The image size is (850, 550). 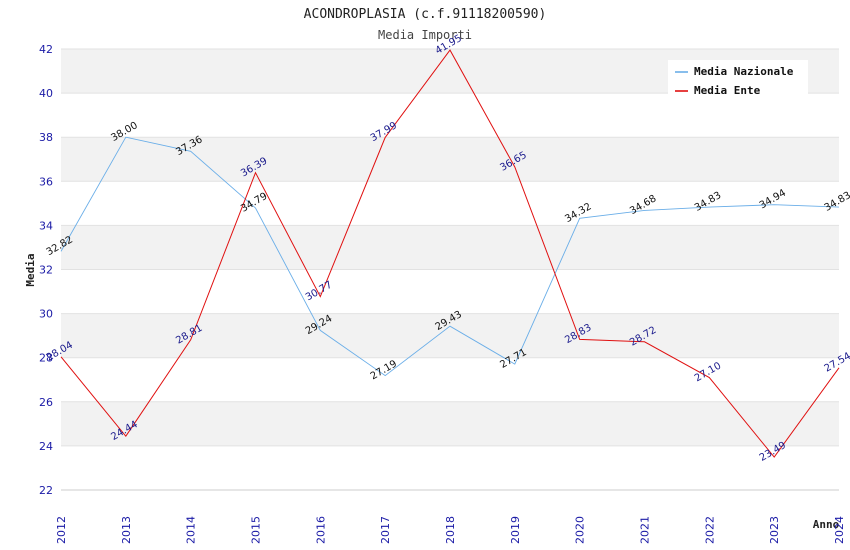 I want to click on x-tick-label: 2019, so click(x=515, y=530).